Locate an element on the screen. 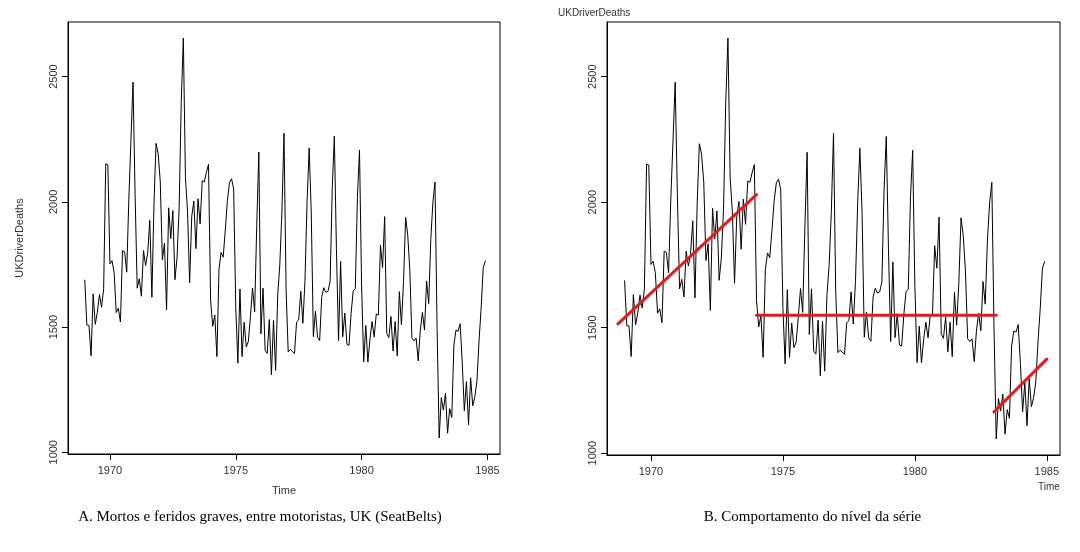  text: B. Comportamento do nível da série is located at coordinates (812, 516).